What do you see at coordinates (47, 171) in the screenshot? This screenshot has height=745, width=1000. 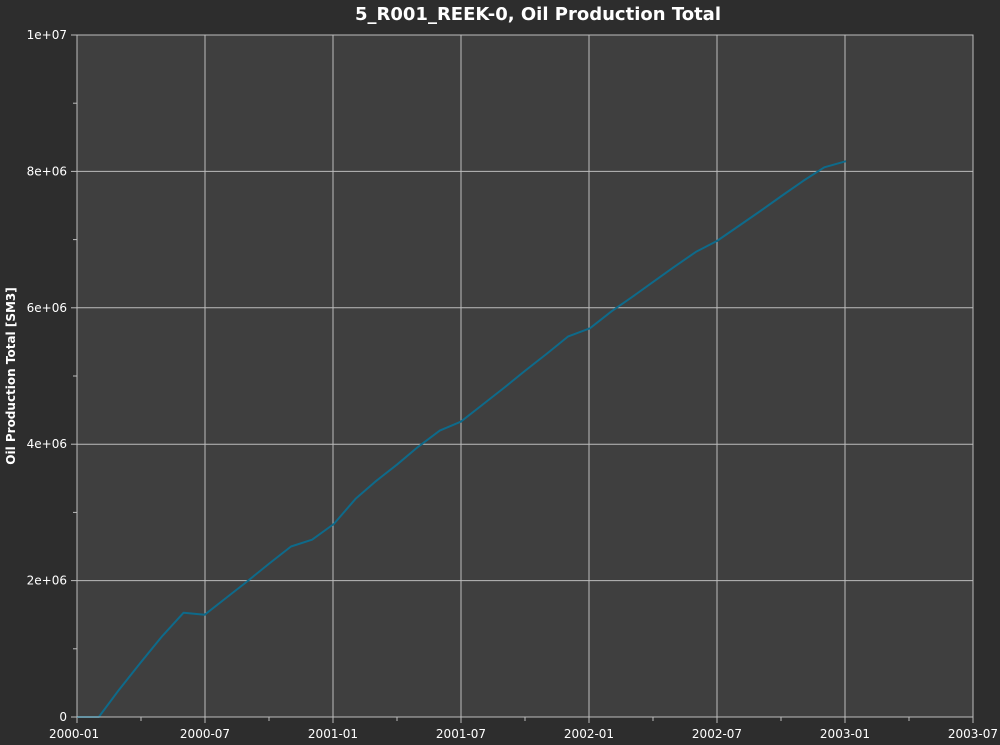 I see `y-tick-label: 8e+06` at bounding box center [47, 171].